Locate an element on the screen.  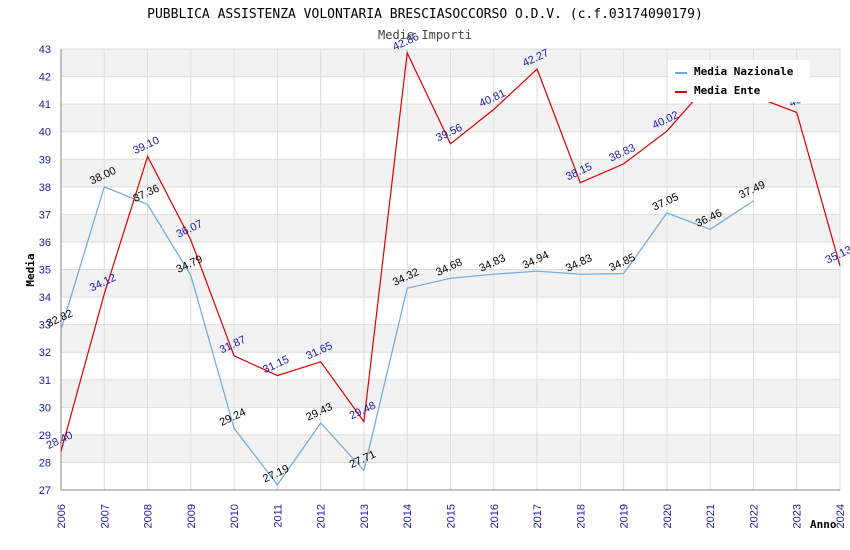
x-tick-label: 2009 is located at coordinates (192, 516).